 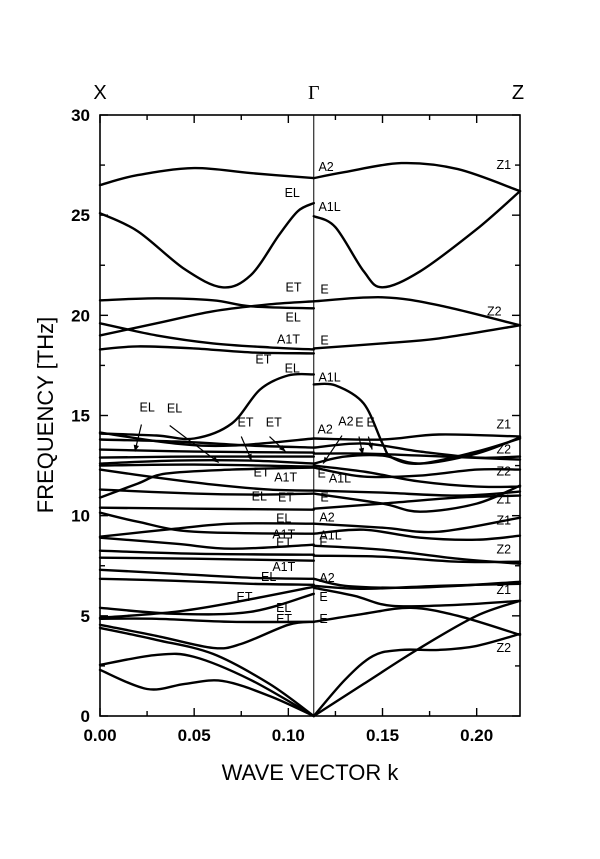 I want to click on band-XG-8.9, so click(x=206, y=543).